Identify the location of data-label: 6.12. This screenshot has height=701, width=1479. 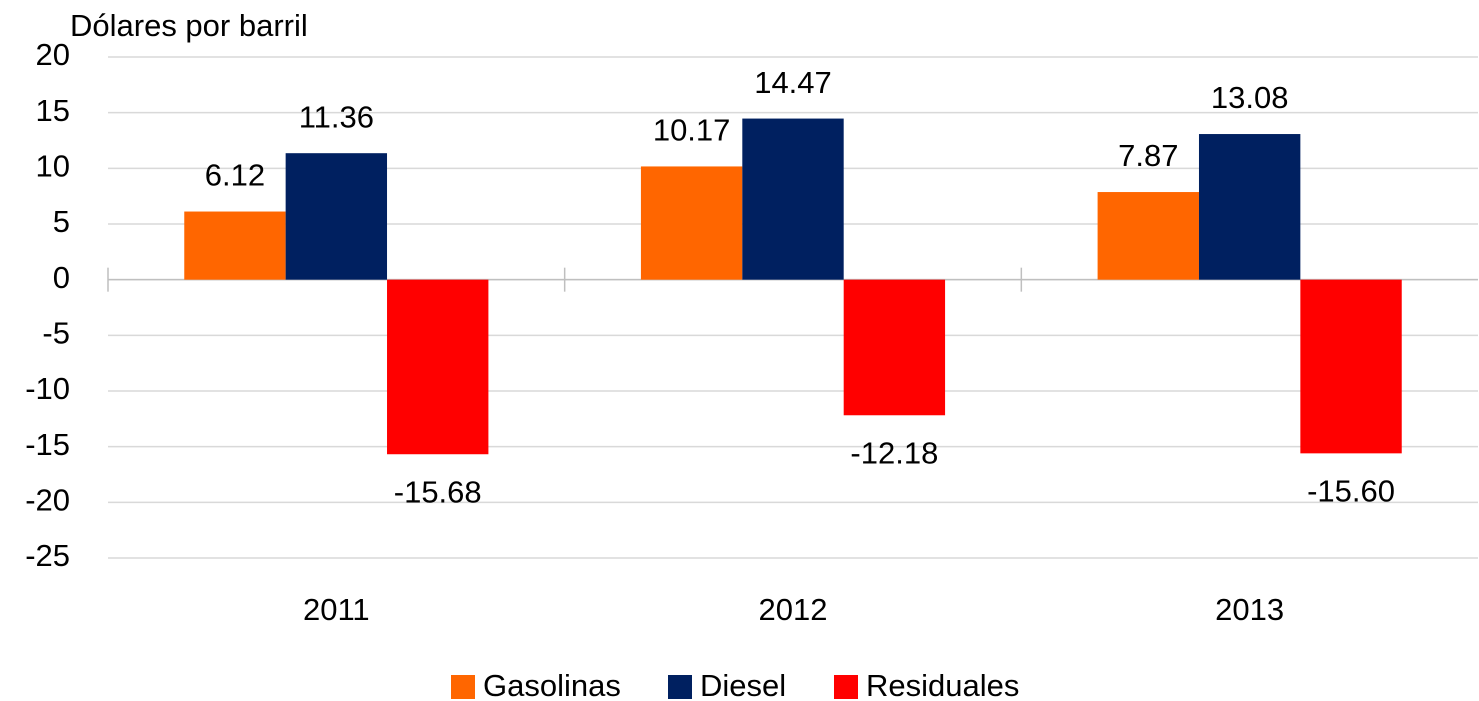
(235, 175).